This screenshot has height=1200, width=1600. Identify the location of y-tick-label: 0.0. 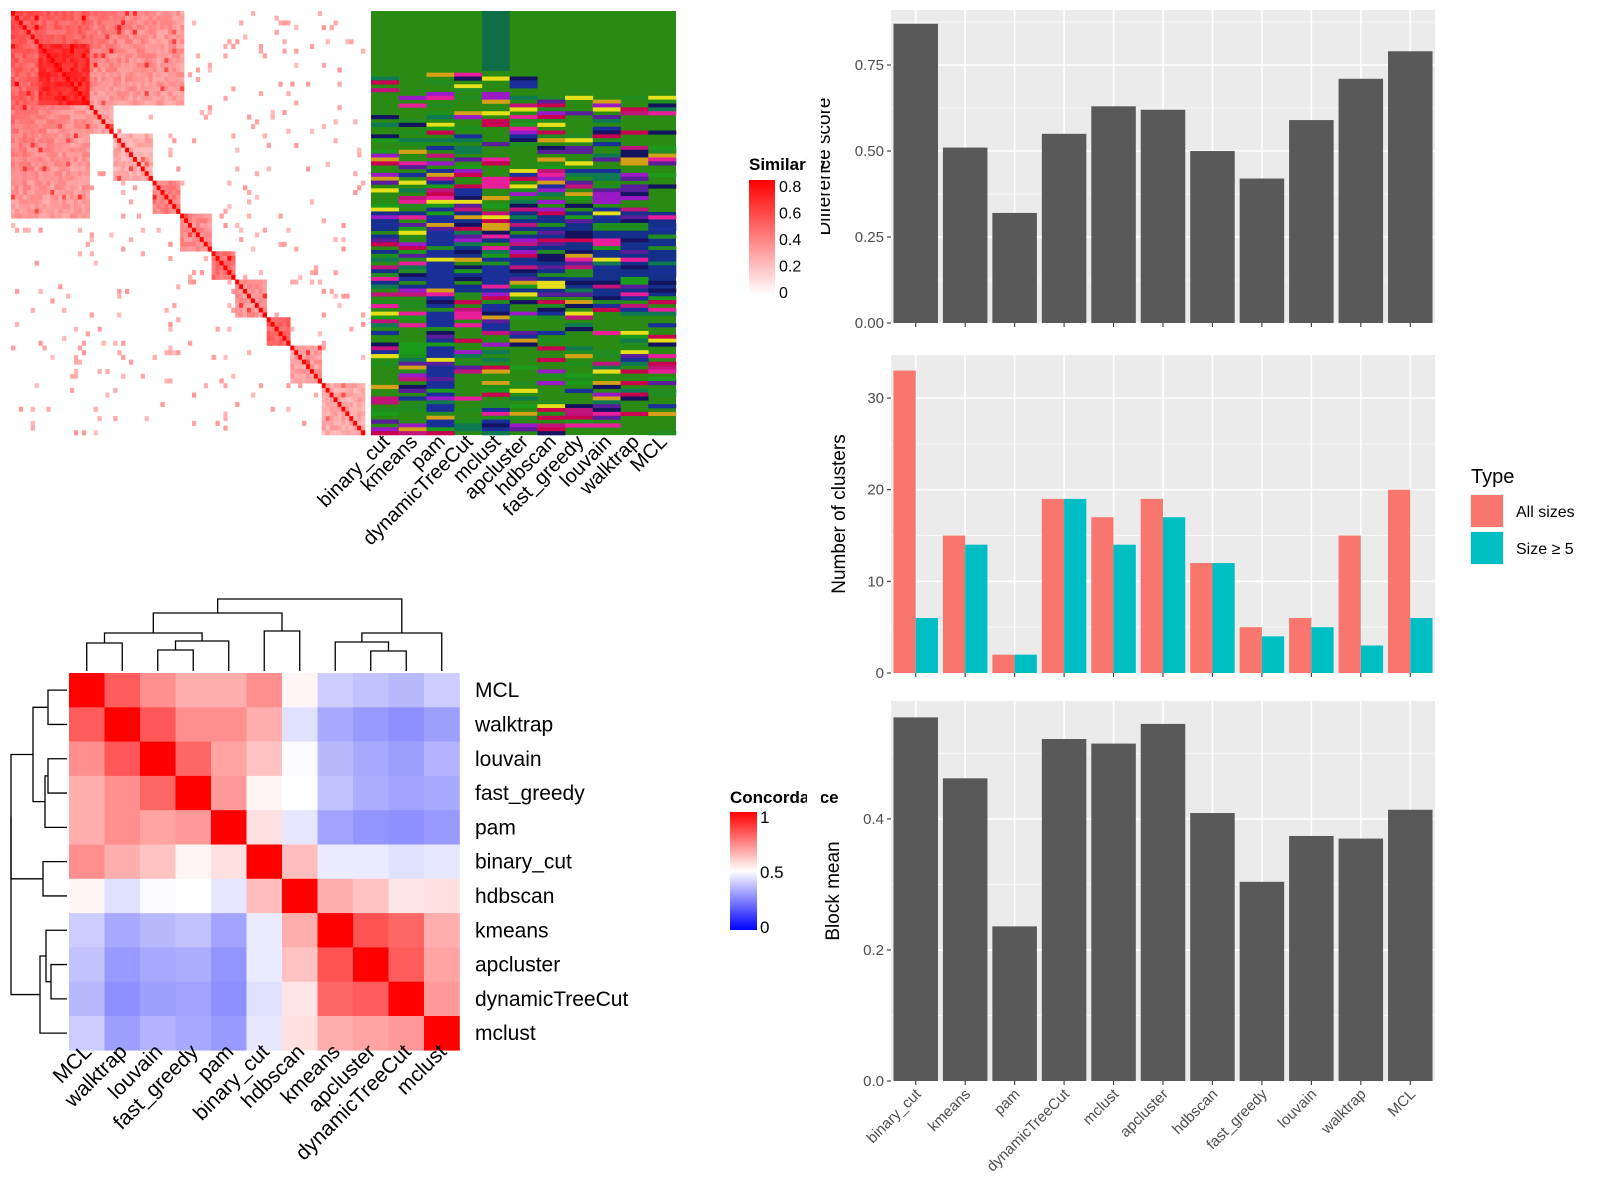
(873, 1081).